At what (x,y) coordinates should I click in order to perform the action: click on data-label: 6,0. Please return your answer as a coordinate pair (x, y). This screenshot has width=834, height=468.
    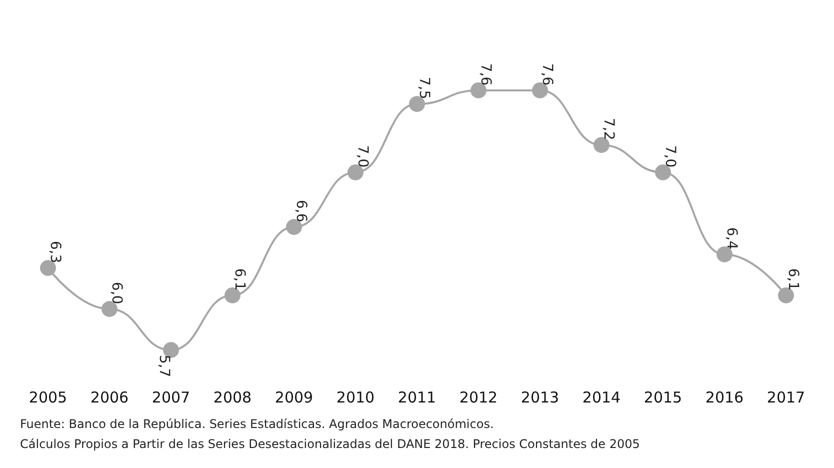
    Looking at the image, I should click on (116, 293).